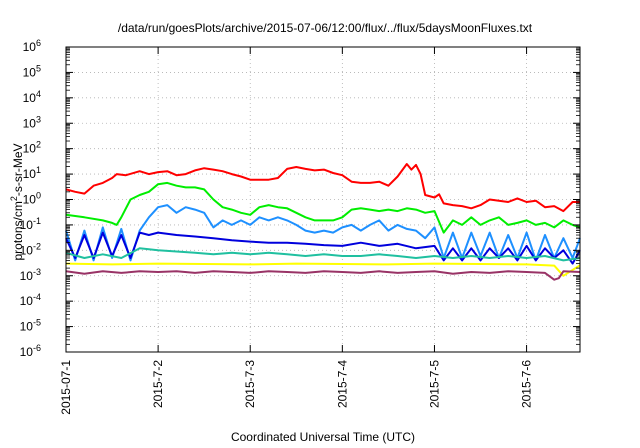 The height and width of the screenshot is (448, 640). I want to click on x-tick-label: 2015-07-1, so click(66, 387).